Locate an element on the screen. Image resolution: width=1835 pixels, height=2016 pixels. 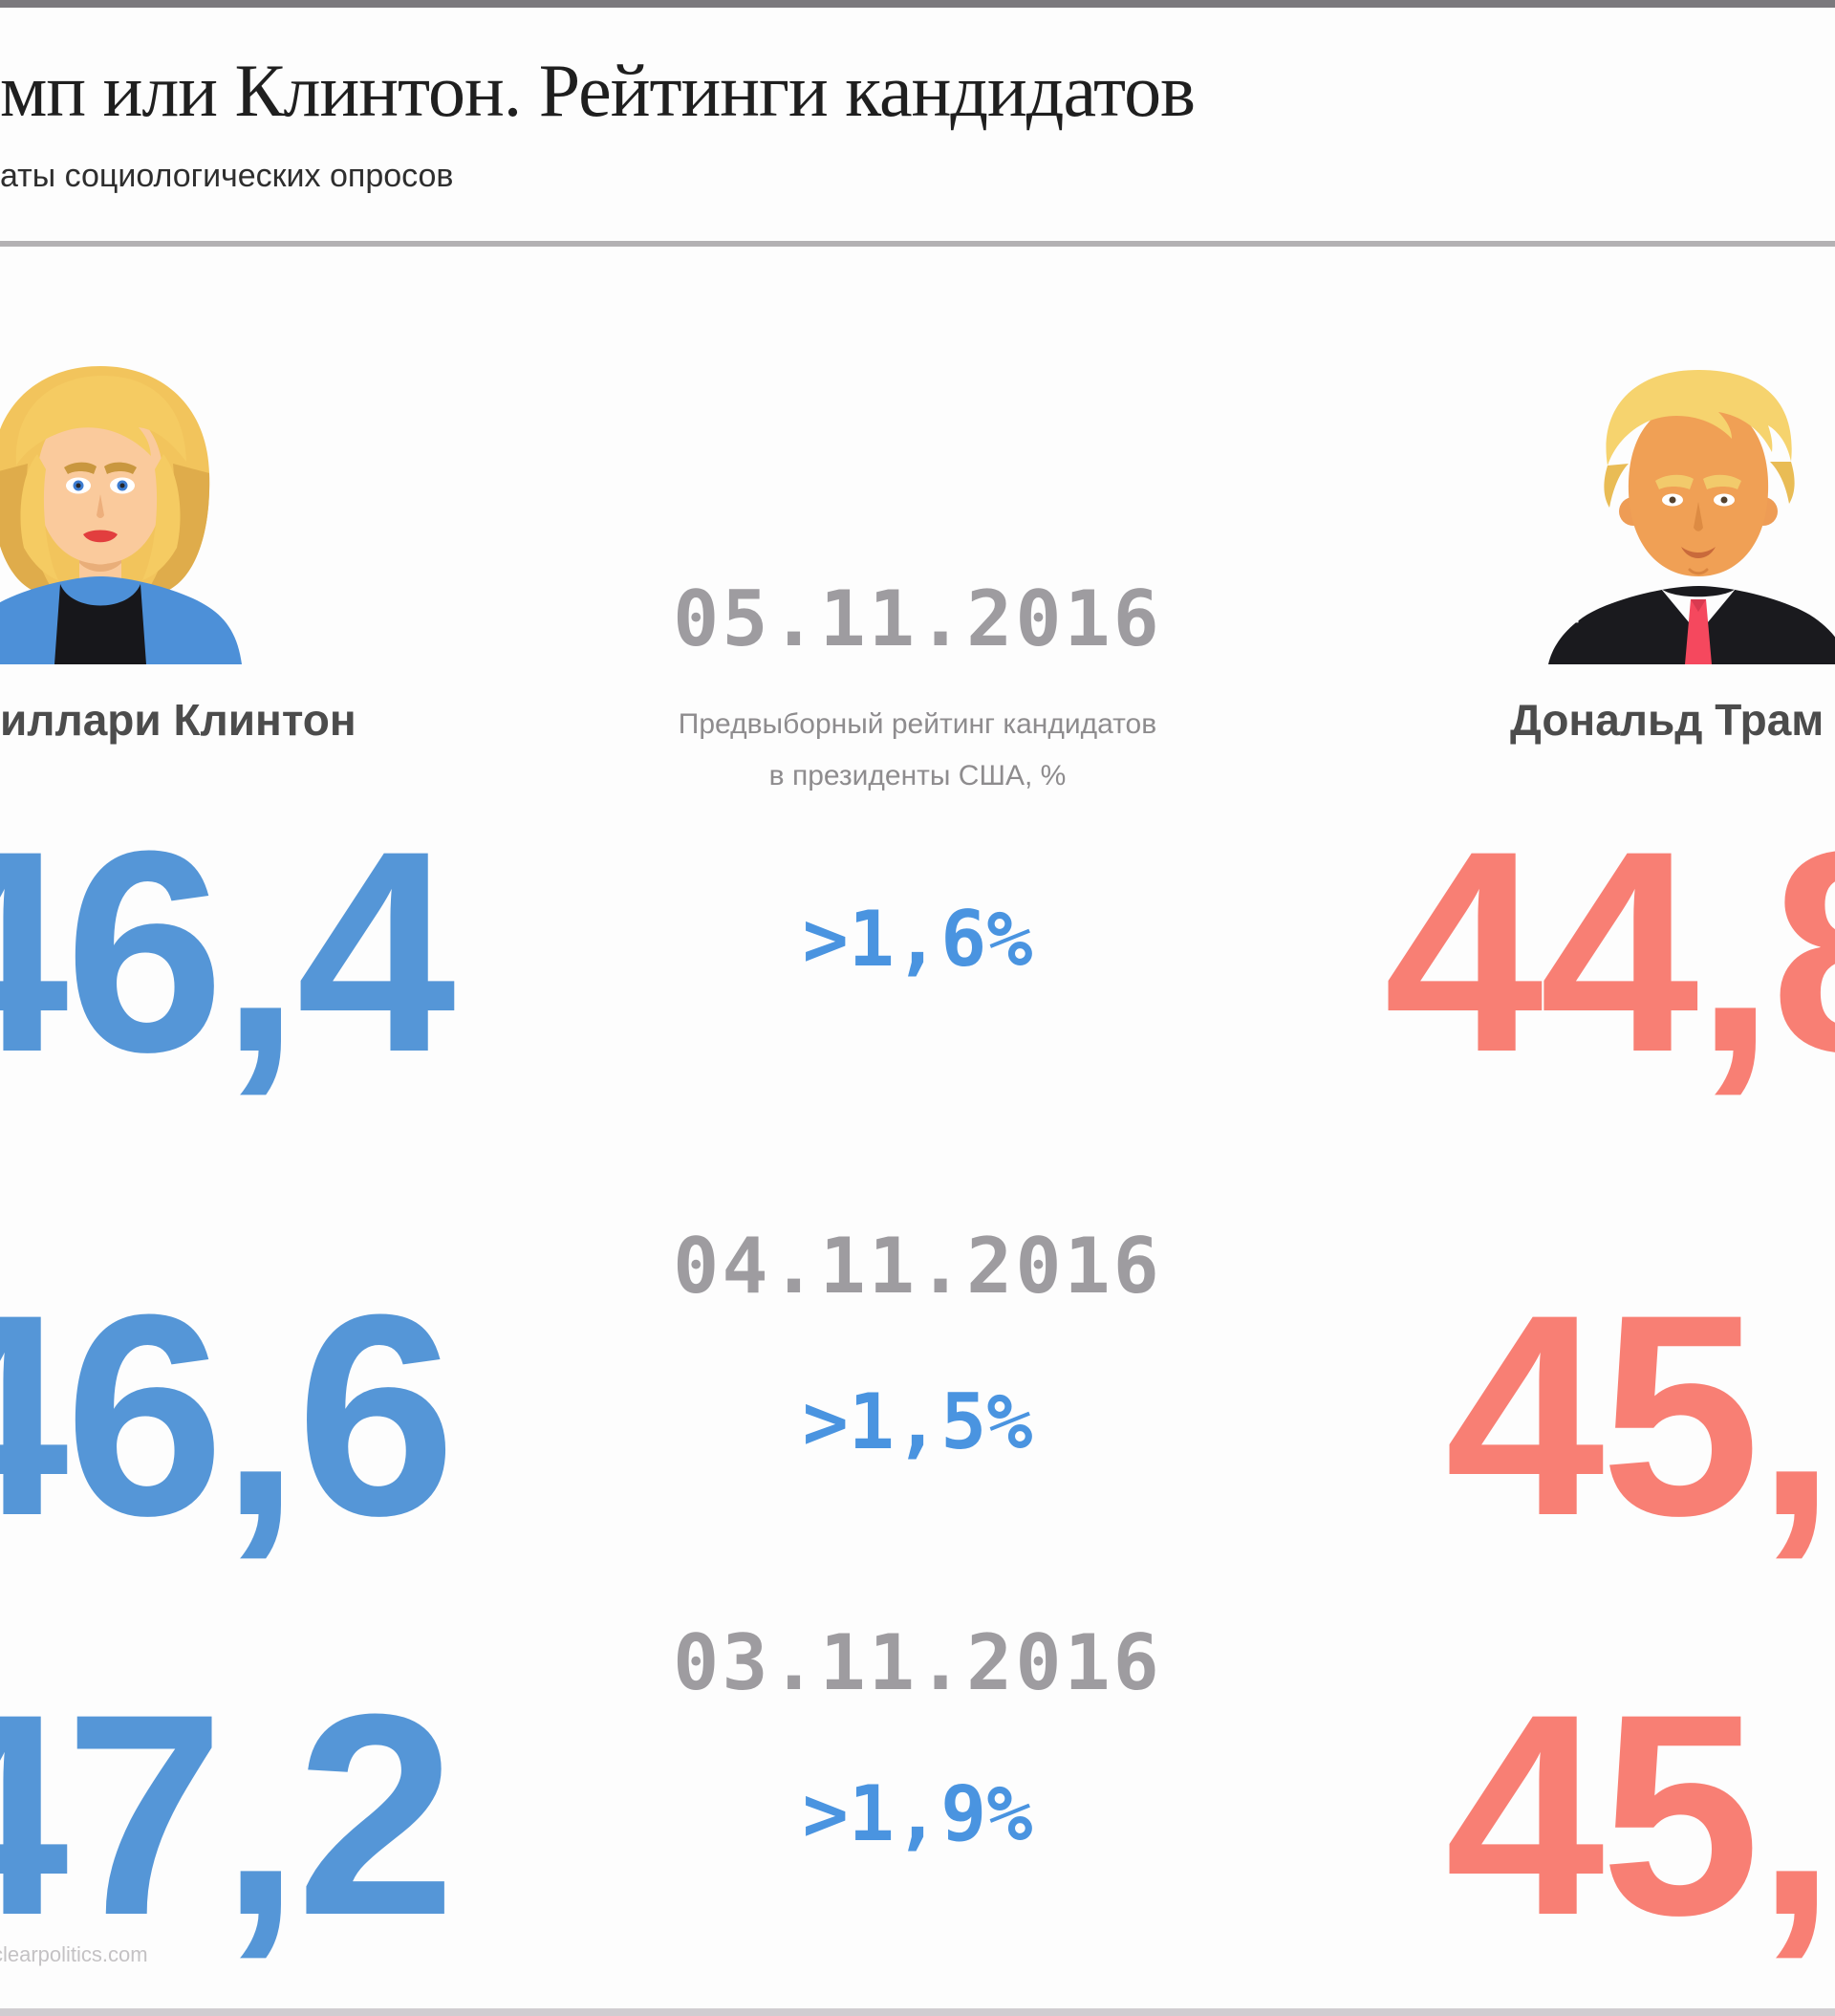
header-divider is located at coordinates (917, 244).